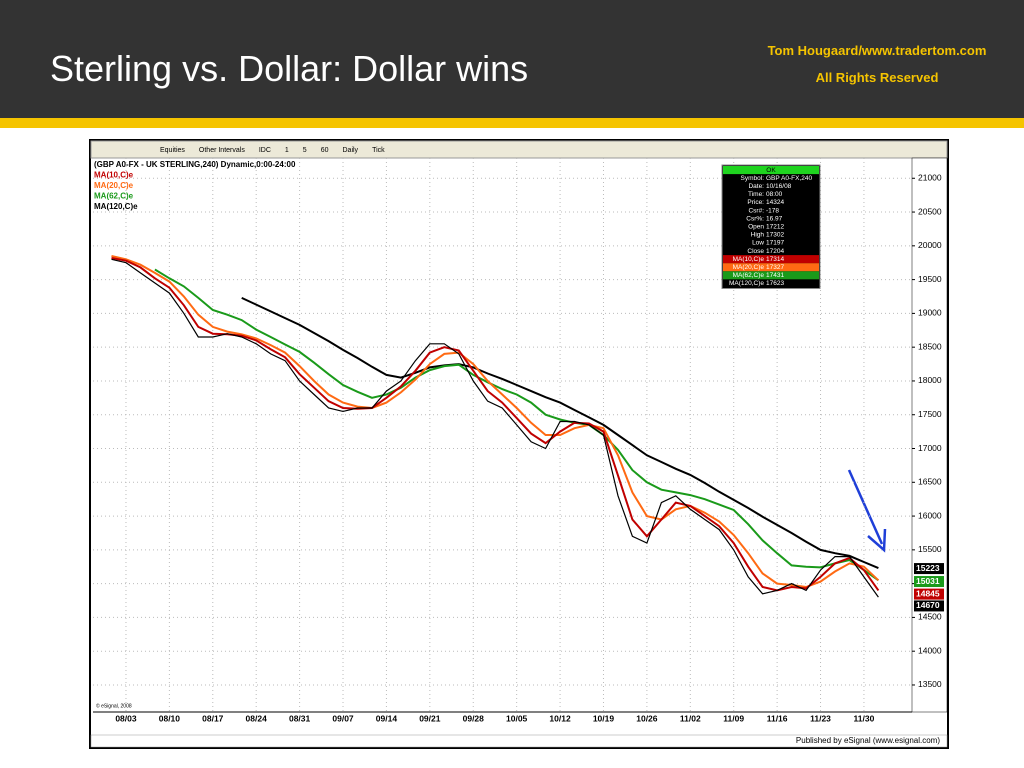 This screenshot has height=768, width=1024. I want to click on credit: Tom Hougaard/www.tradertom.com, so click(877, 50).